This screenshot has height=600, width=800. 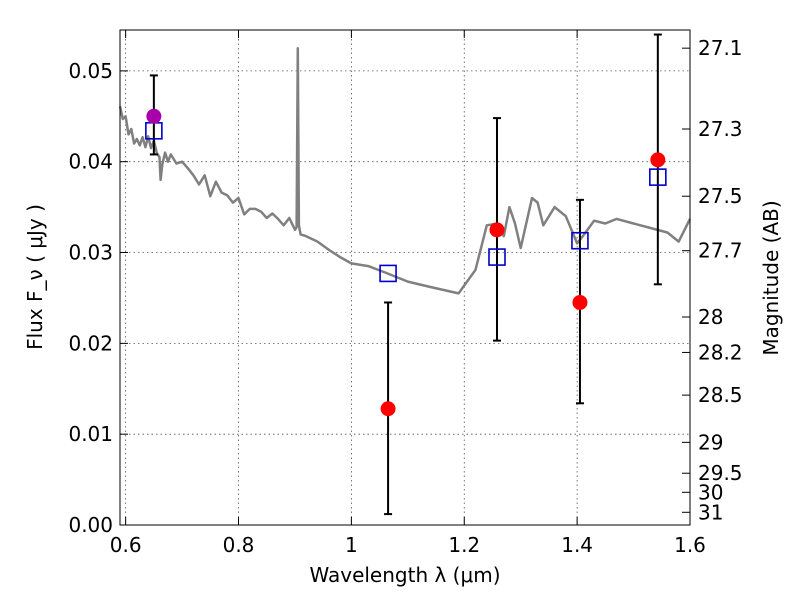 What do you see at coordinates (720, 395) in the screenshot?
I see `right-tick-label: 28.5` at bounding box center [720, 395].